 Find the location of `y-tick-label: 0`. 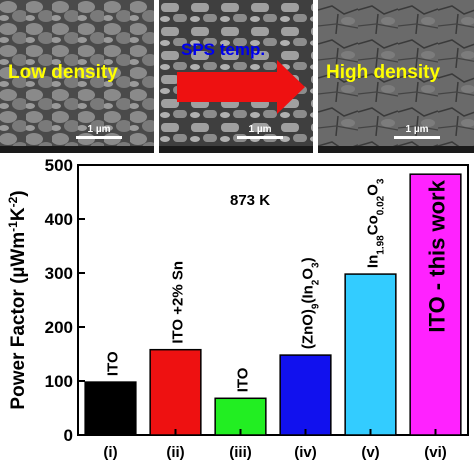

y-tick-label: 0 is located at coordinates (68, 435).